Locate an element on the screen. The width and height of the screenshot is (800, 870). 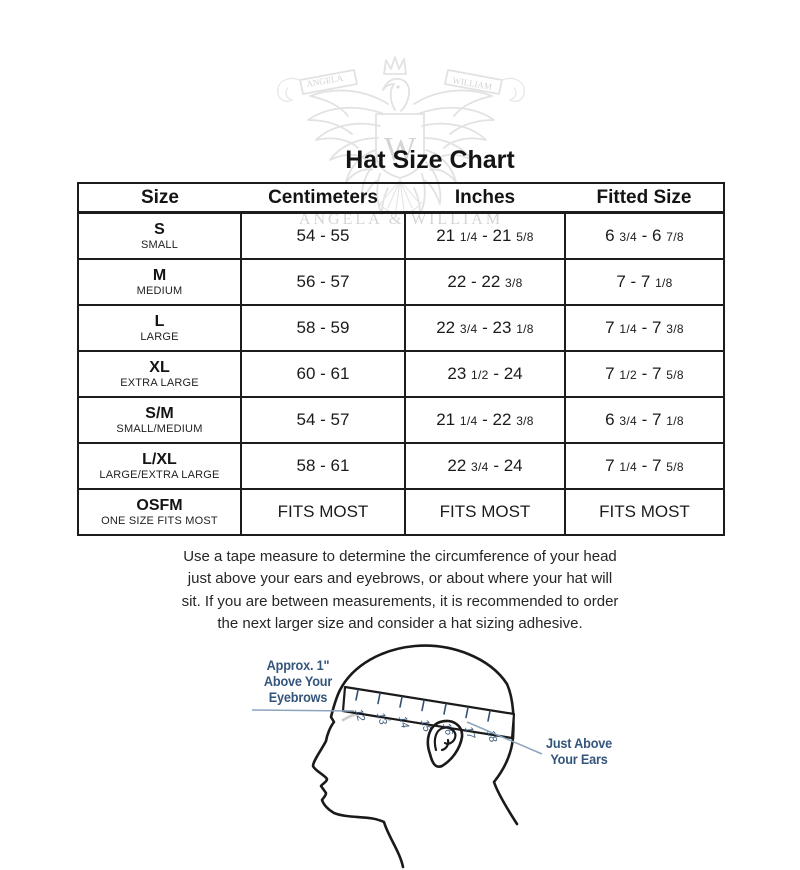
size-label: ONE SIZE FITS MOST is located at coordinates (159, 521).